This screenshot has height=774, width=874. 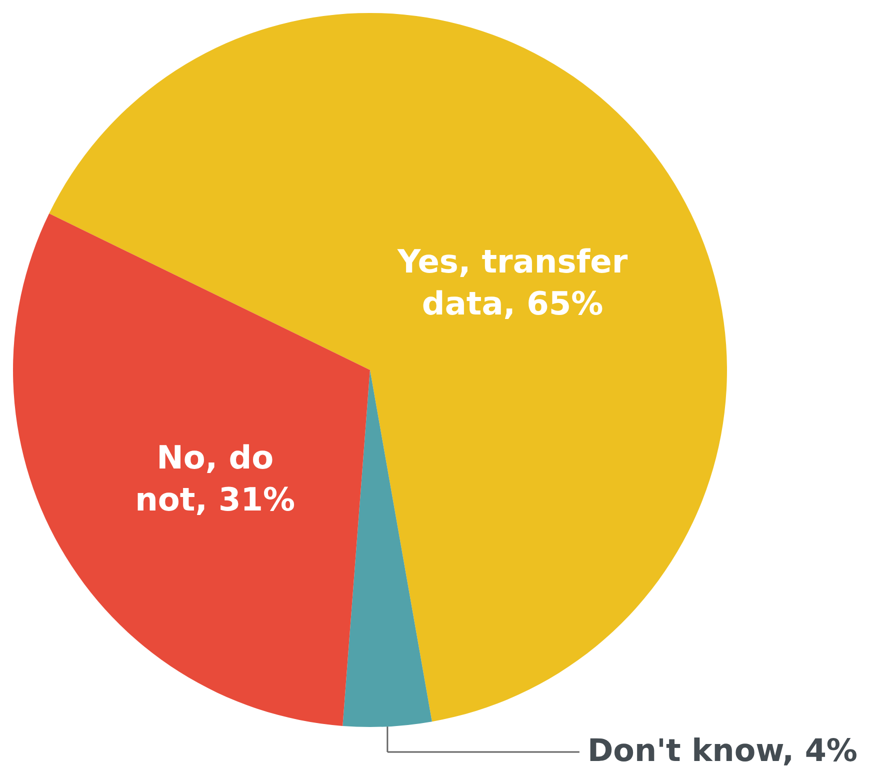 I want to click on pie-slice, so click(x=387, y=548).